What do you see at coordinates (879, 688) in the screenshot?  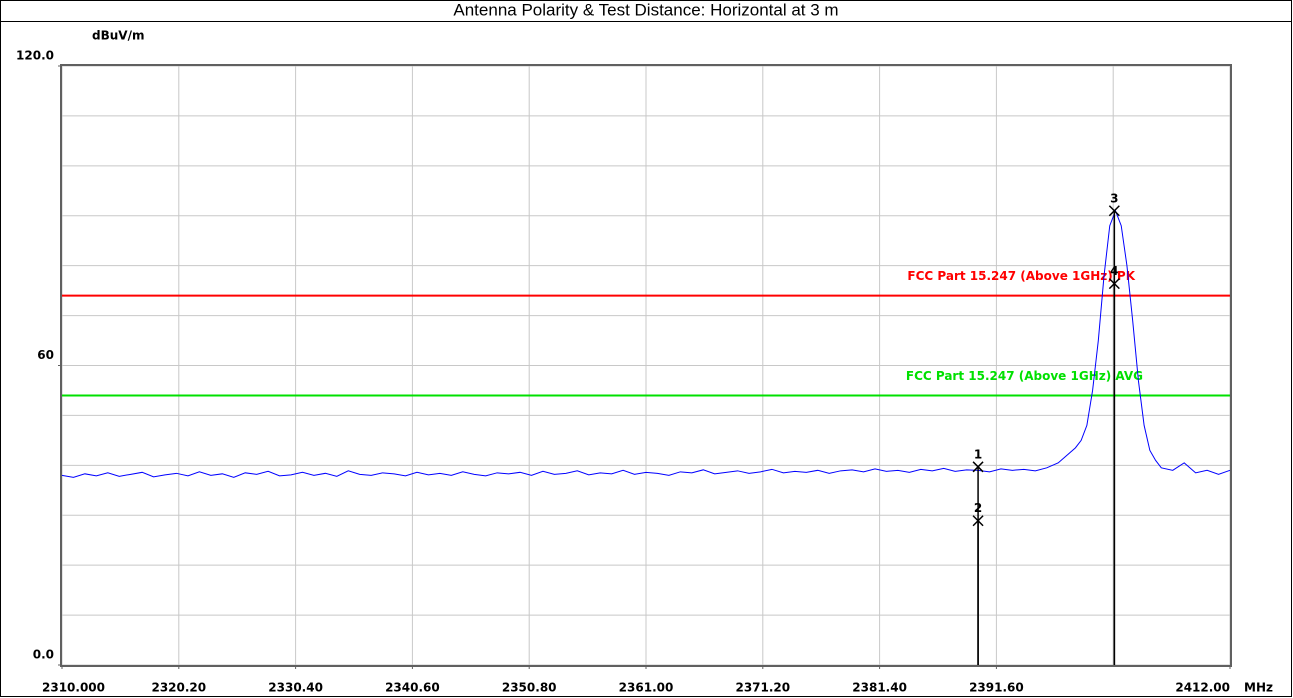 I see `x-tick-label: 2381.40` at bounding box center [879, 688].